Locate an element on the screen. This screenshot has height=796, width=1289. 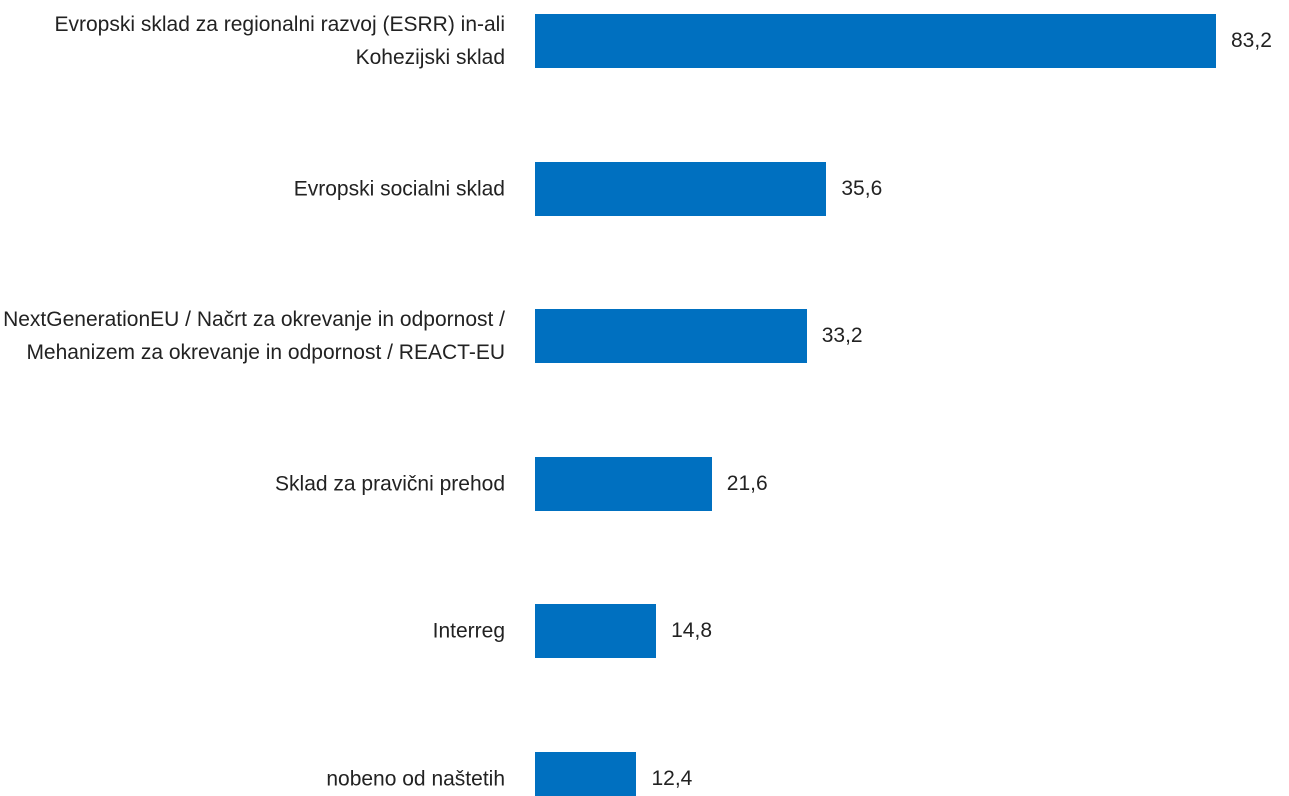
value-label: 12,4 is located at coordinates (672, 778).